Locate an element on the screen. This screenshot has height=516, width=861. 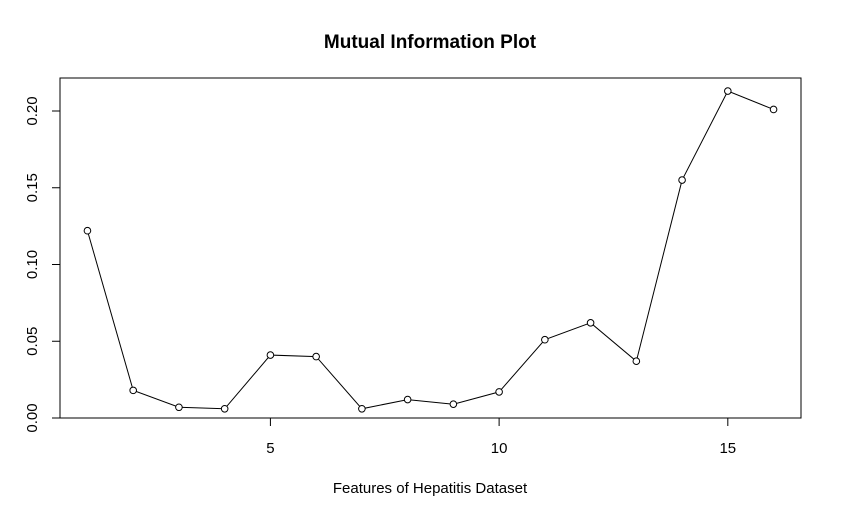
y-tick-label: 0.10 is located at coordinates (32, 264).